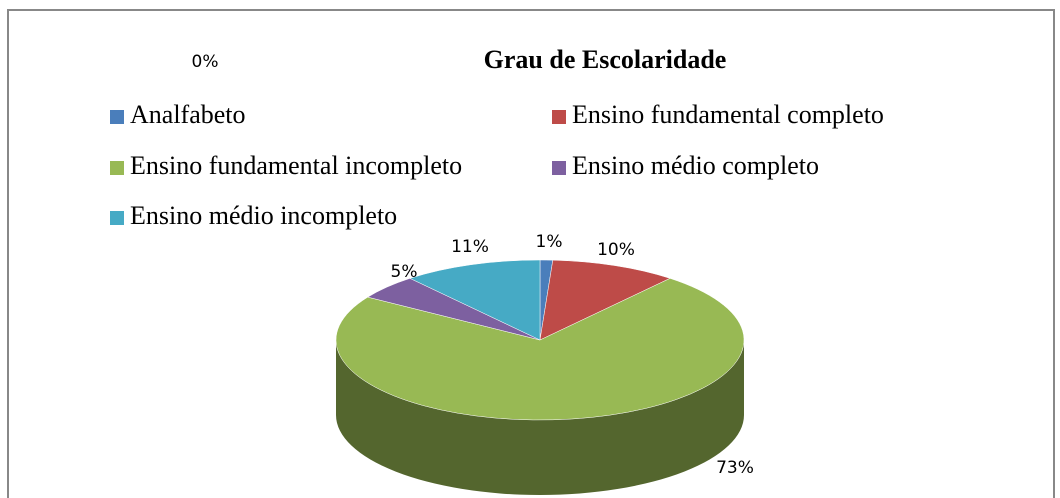 The width and height of the screenshot is (1060, 498). Describe the element at coordinates (695, 165) in the screenshot. I see `legend-label: Ensino médio completo` at that location.